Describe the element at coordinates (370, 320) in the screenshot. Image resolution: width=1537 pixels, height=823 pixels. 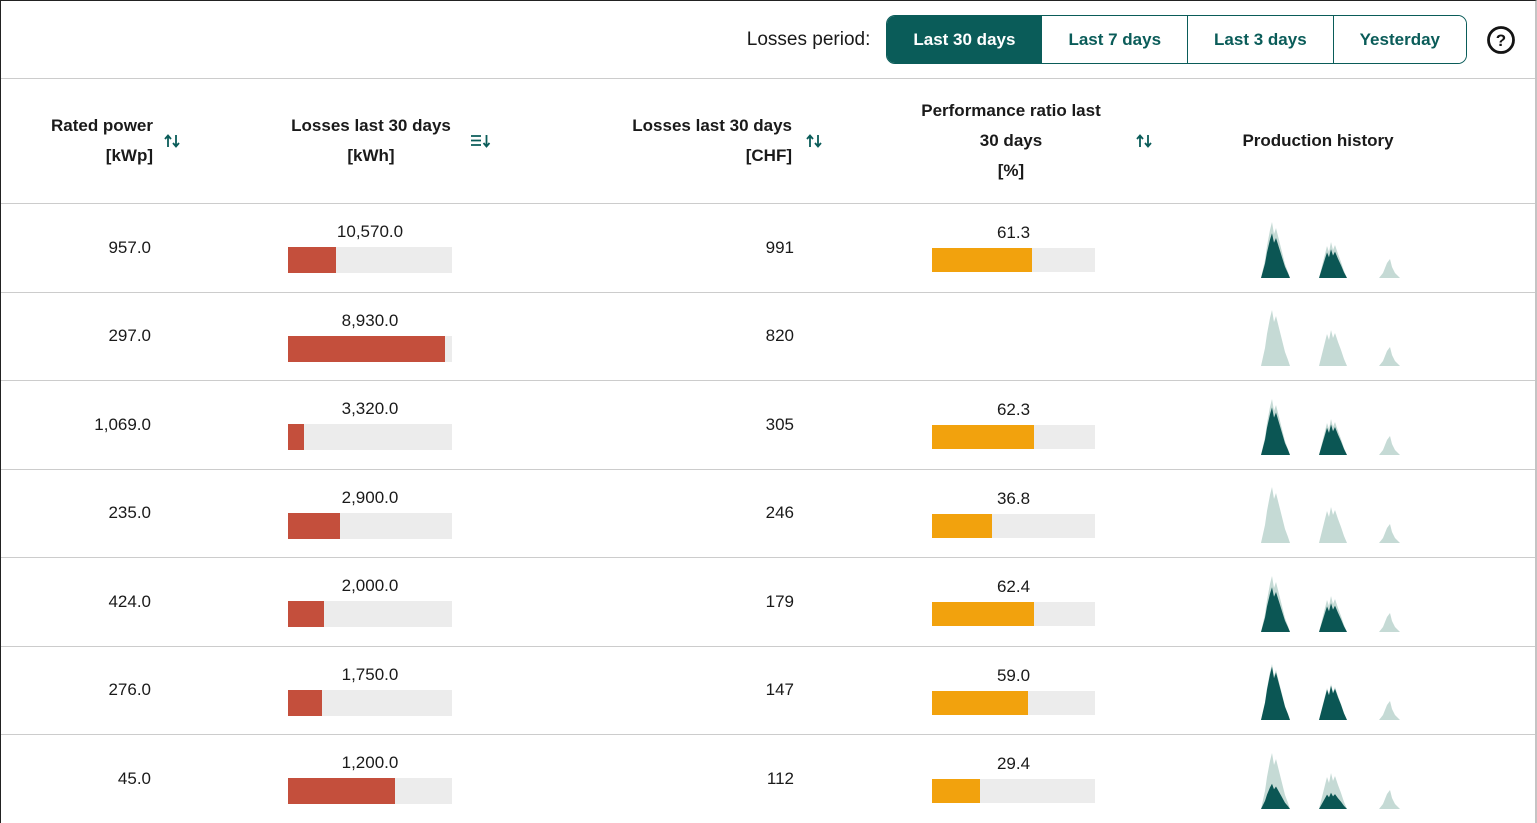
I see `losses-kwh-value: 8,930.0` at that location.